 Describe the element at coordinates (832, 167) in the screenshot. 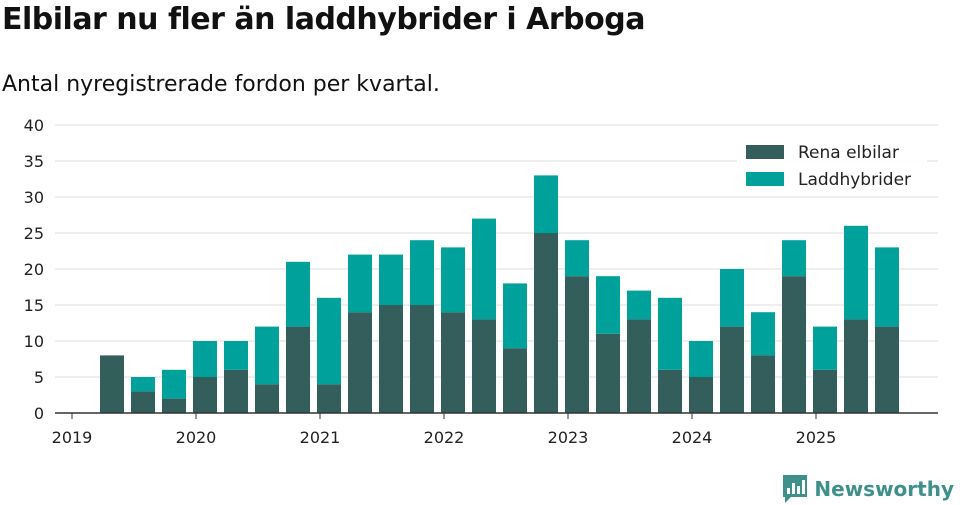

I see `legend: Rena elbilar Laddhybrider` at that location.